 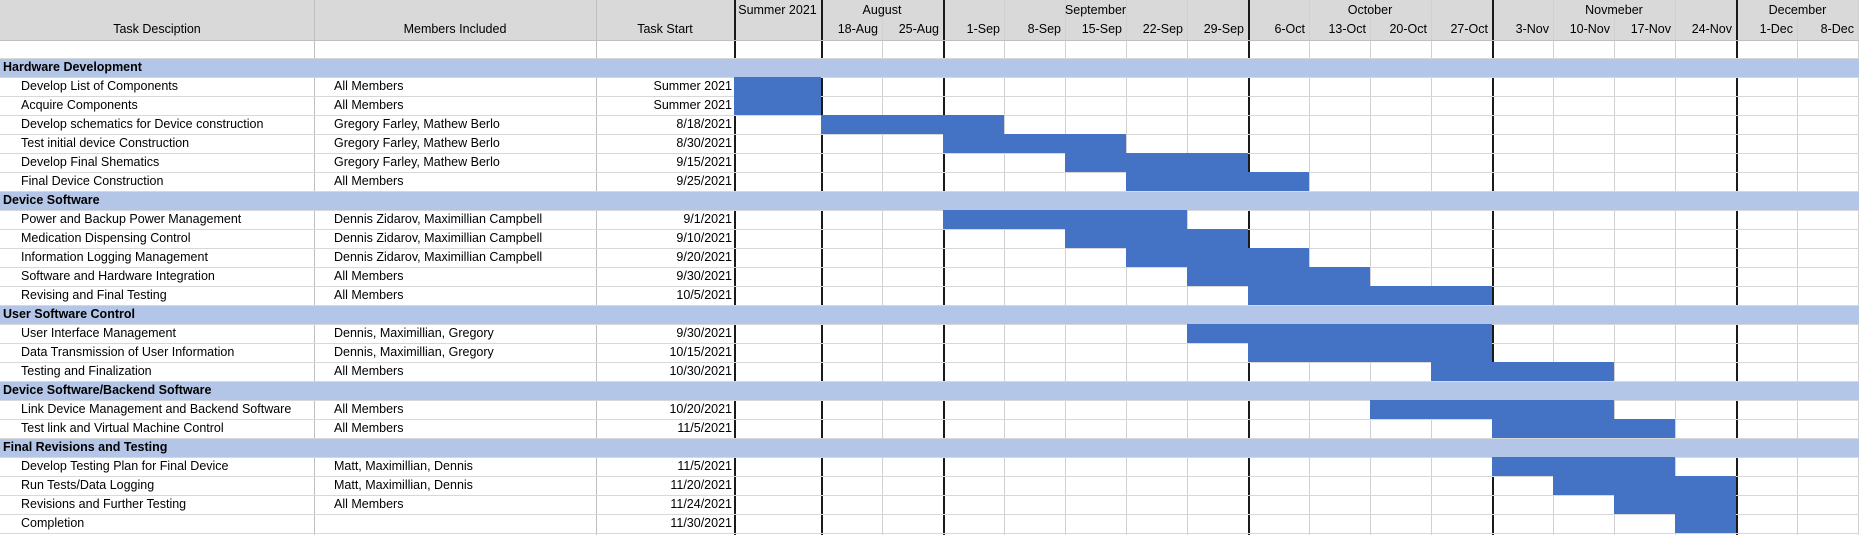 What do you see at coordinates (857, 29) in the screenshot?
I see `week-label: 18-Aug` at bounding box center [857, 29].